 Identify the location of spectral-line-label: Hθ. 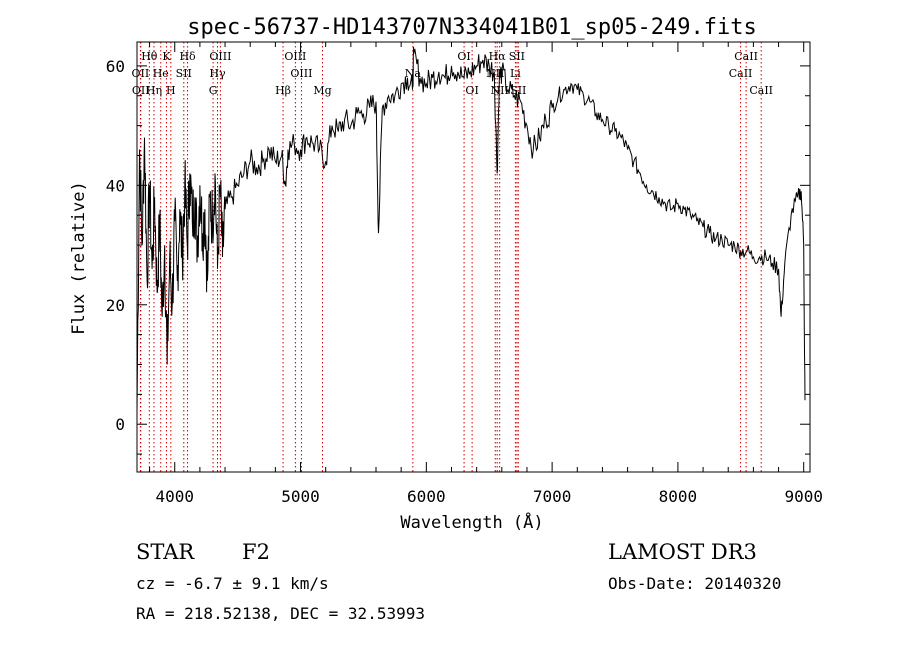
(149, 56).